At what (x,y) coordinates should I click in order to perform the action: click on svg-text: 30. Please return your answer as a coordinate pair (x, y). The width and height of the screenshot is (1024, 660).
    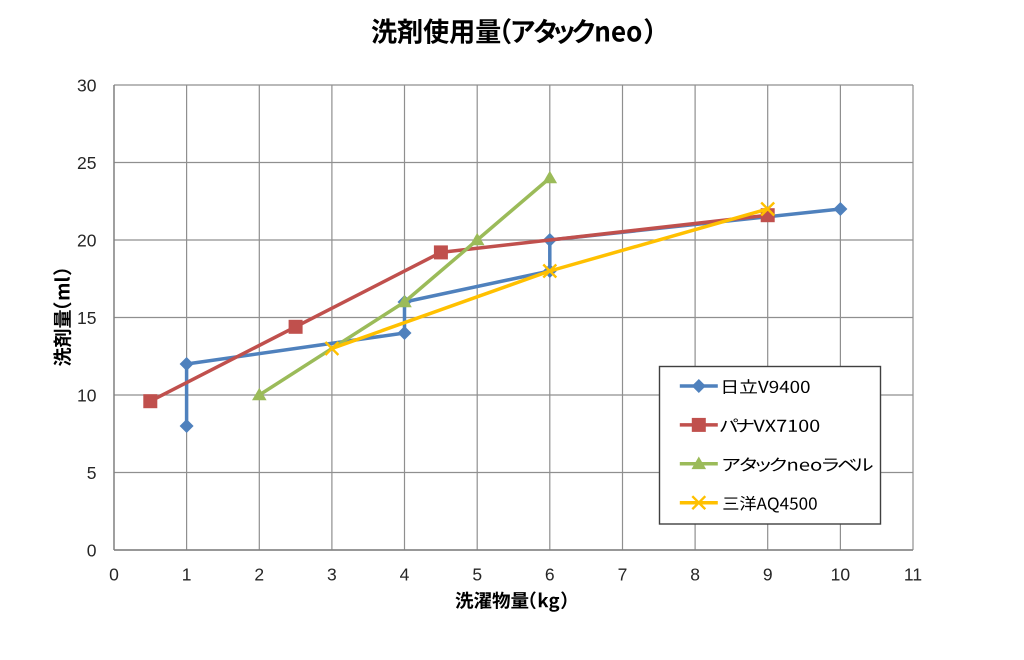
    Looking at the image, I should click on (87, 85).